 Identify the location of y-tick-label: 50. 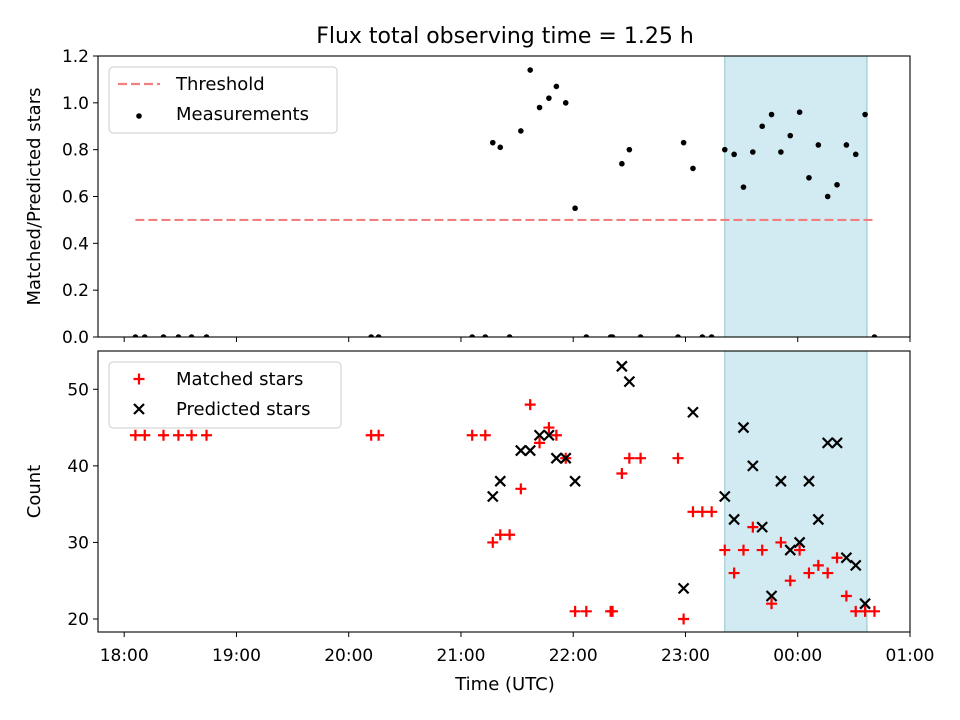
(78, 390).